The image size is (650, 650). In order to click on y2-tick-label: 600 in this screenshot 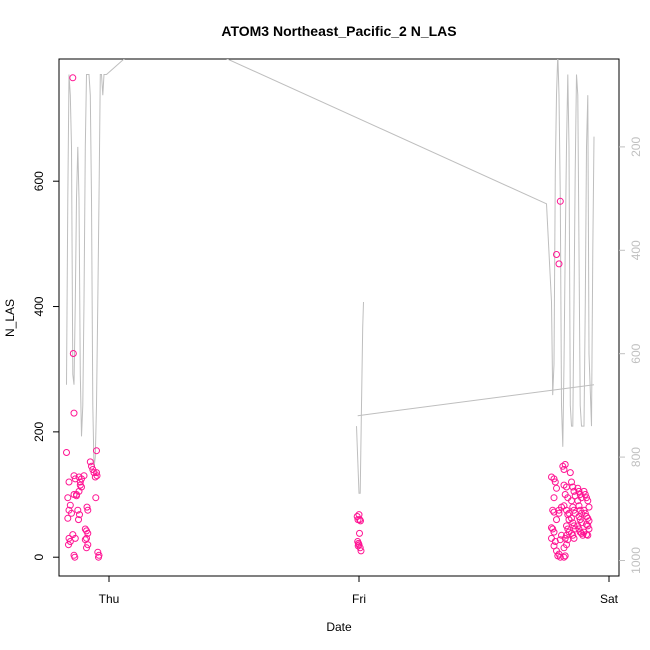, I will do `click(636, 353)`.